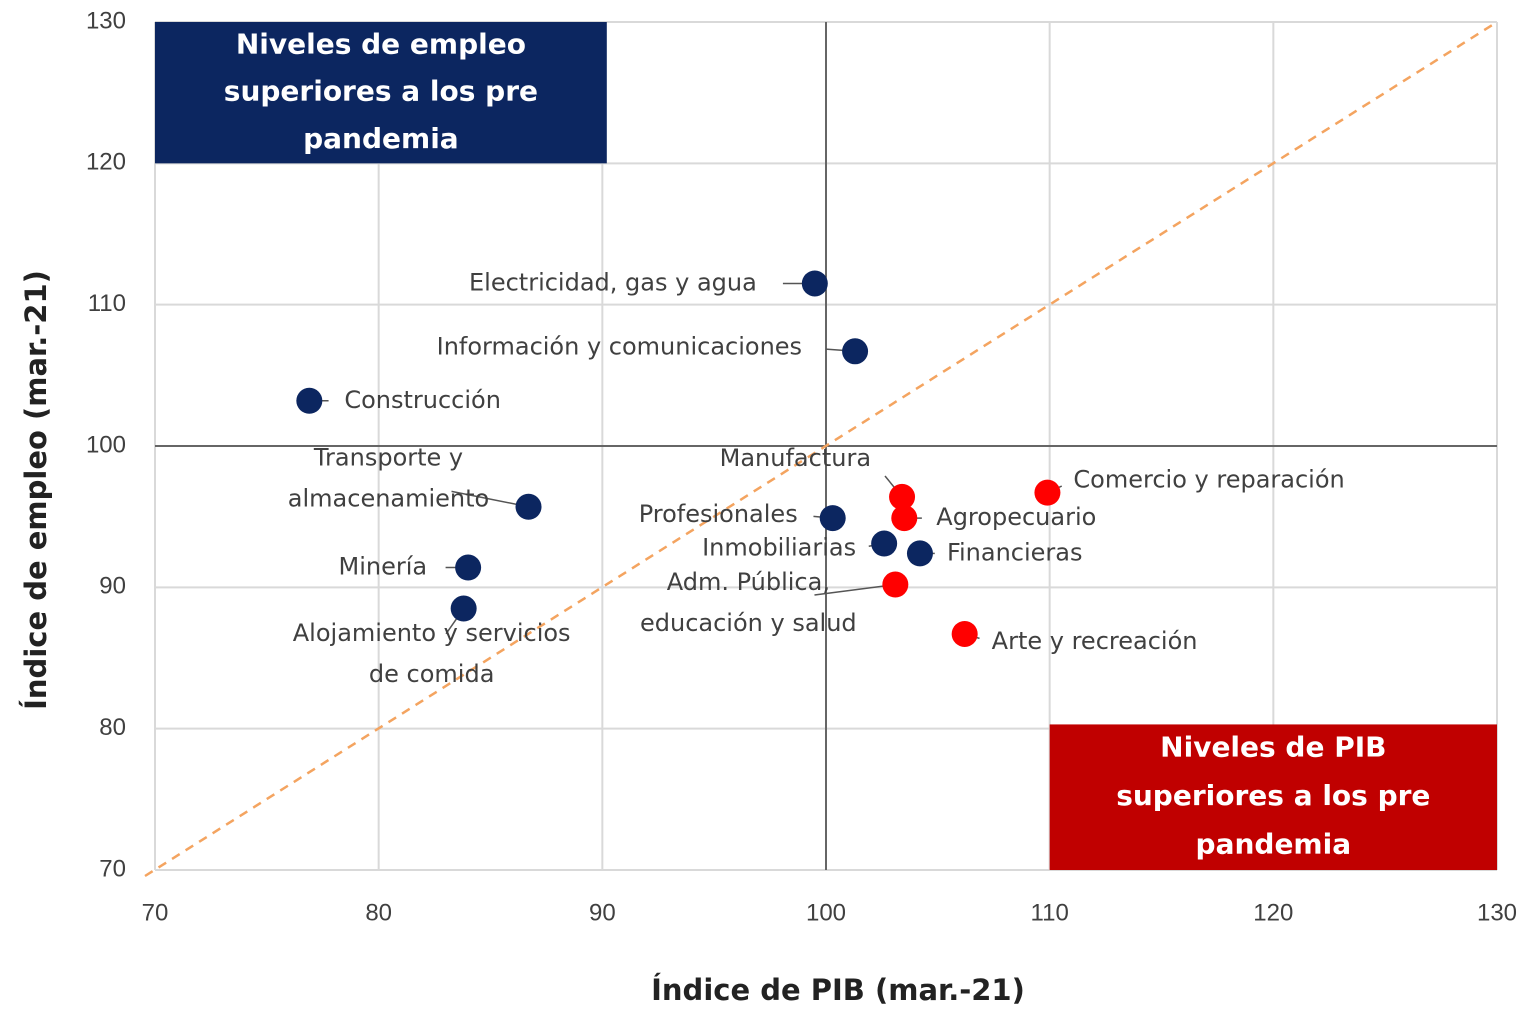  Describe the element at coordinates (1273, 912) in the screenshot. I see `x-tick-label: 120` at that location.